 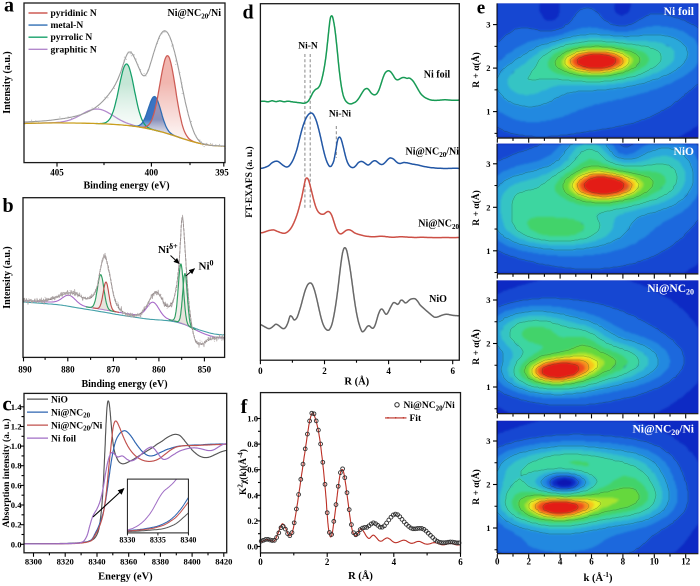 What do you see at coordinates (125, 577) in the screenshot?
I see `svg-text: Energy (eV)` at bounding box center [125, 577].